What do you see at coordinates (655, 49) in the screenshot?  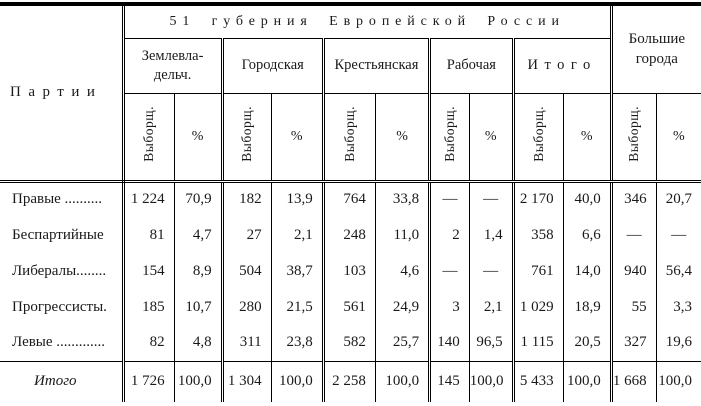 I see `big-cities-group-header: Большие города` at bounding box center [655, 49].